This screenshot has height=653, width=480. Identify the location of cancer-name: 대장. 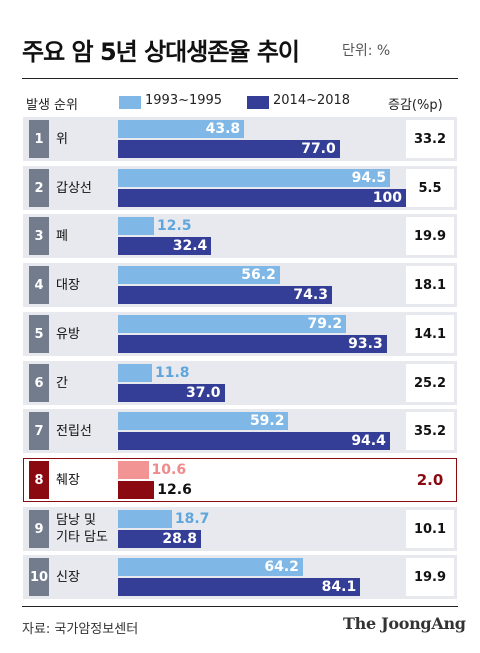
(68, 285).